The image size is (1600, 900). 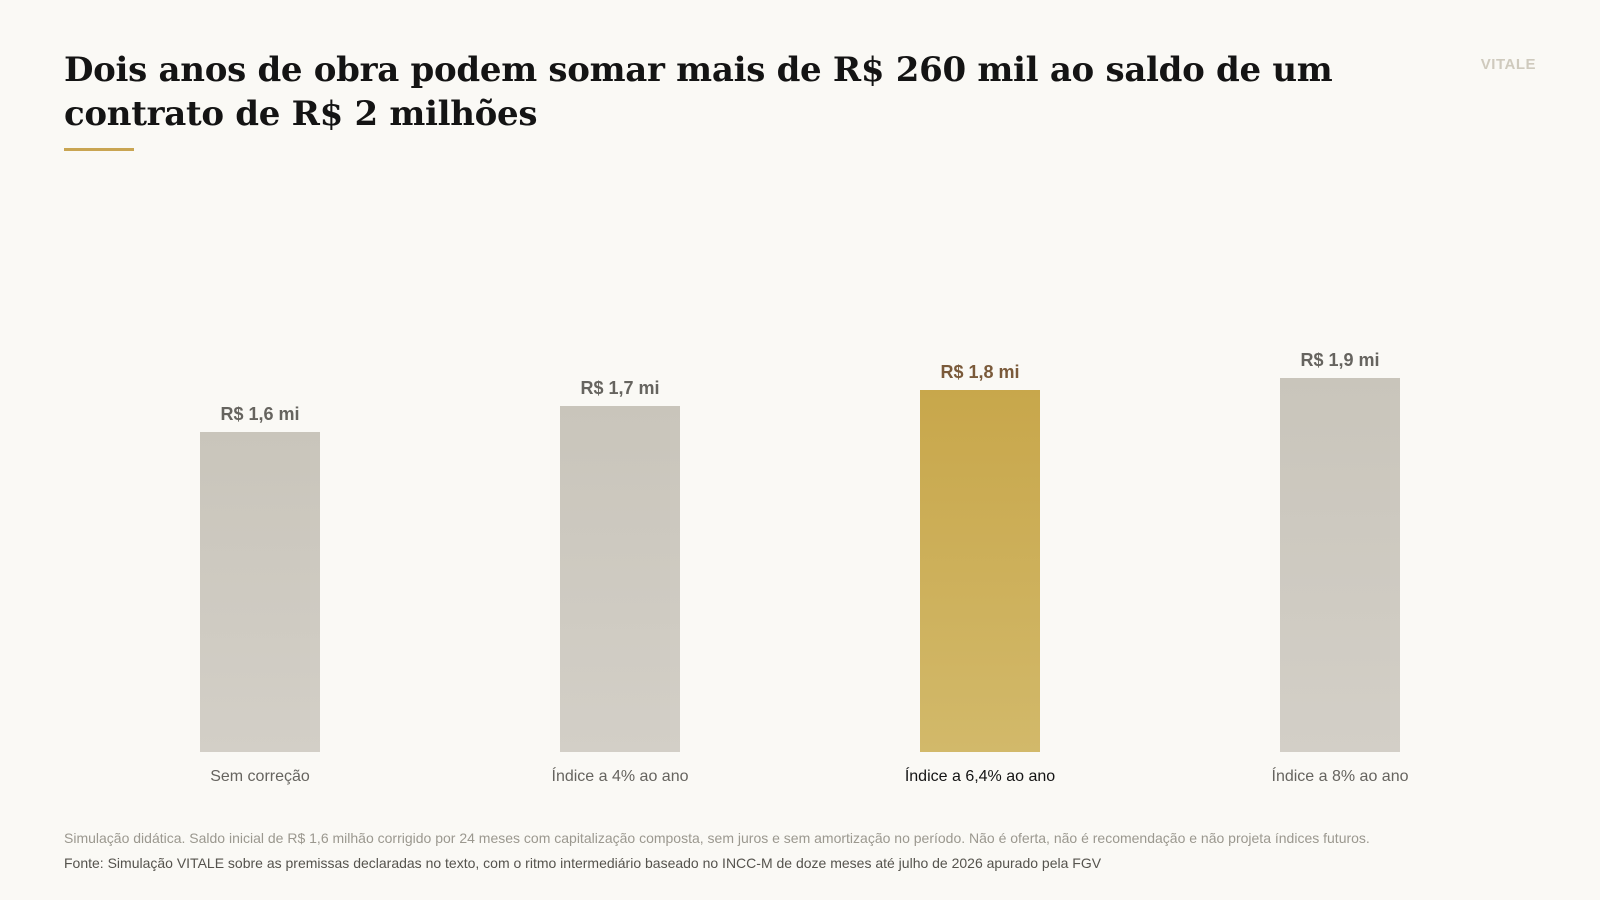 I want to click on category-label-3: Índice a 6,4% ao ano, so click(x=980, y=775).